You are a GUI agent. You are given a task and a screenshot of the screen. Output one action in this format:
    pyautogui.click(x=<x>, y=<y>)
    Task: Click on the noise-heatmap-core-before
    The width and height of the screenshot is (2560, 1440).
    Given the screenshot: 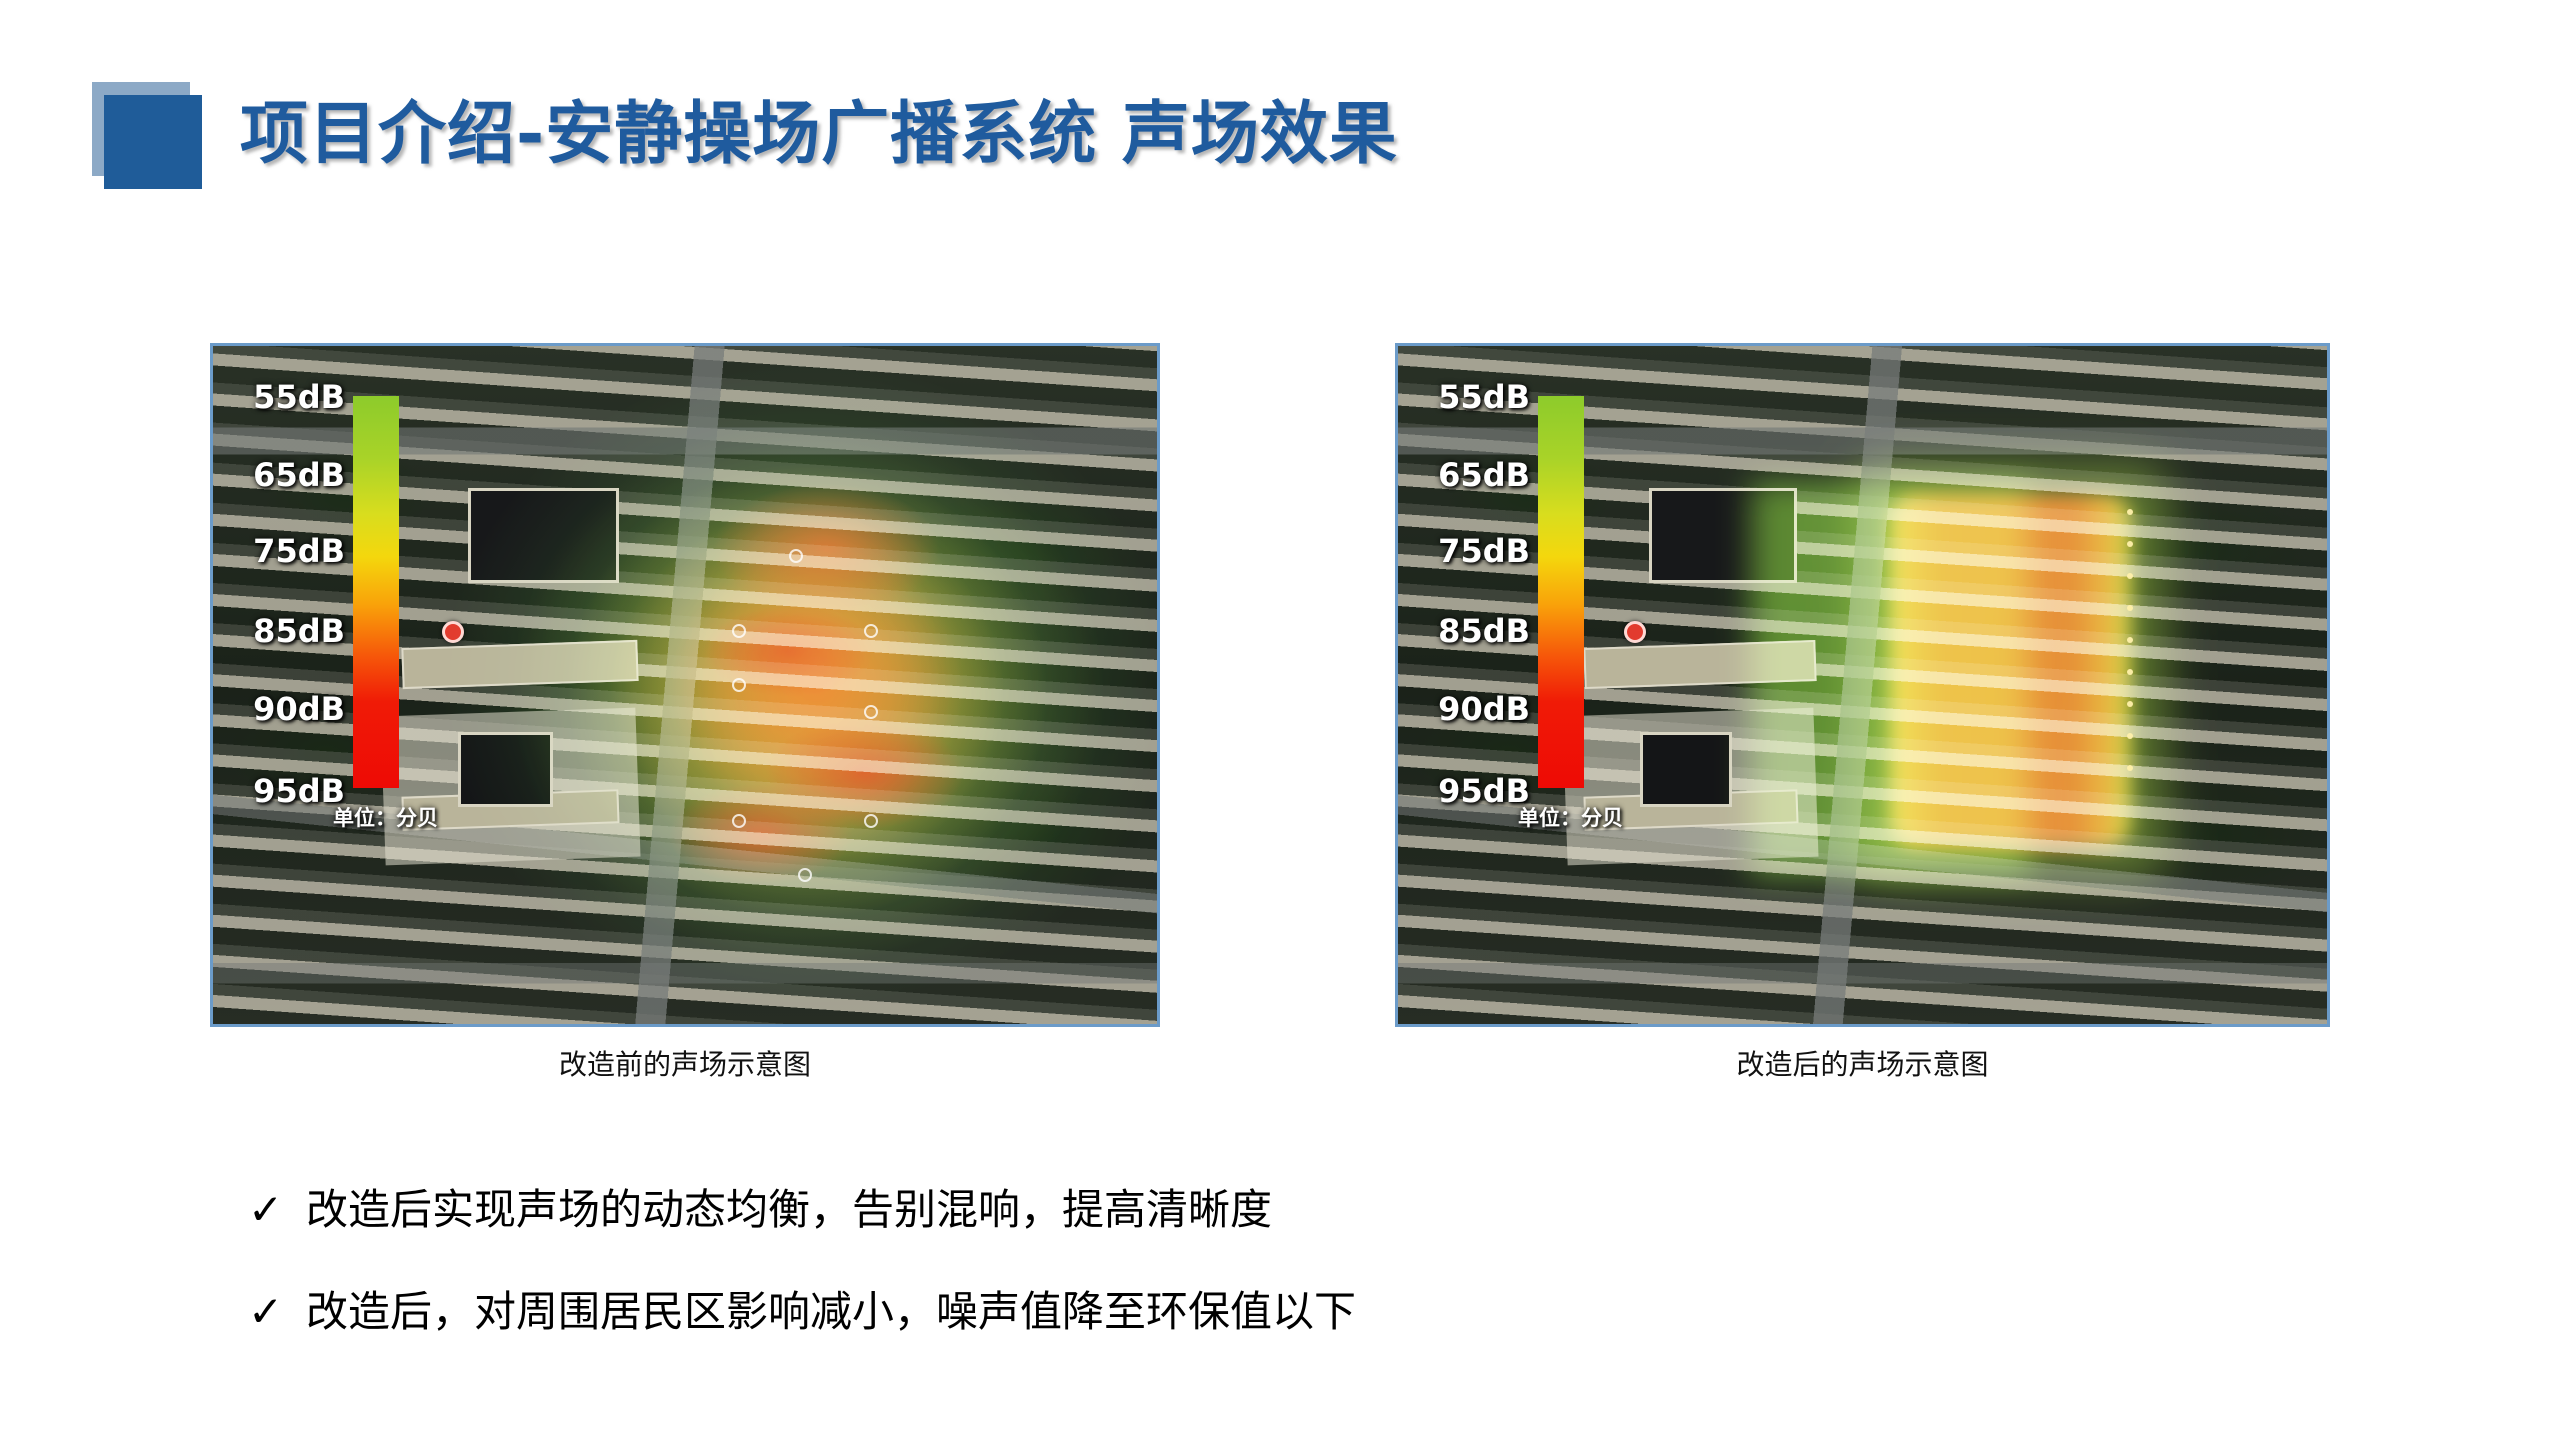 What is the action you would take?
    pyautogui.click(x=817, y=678)
    